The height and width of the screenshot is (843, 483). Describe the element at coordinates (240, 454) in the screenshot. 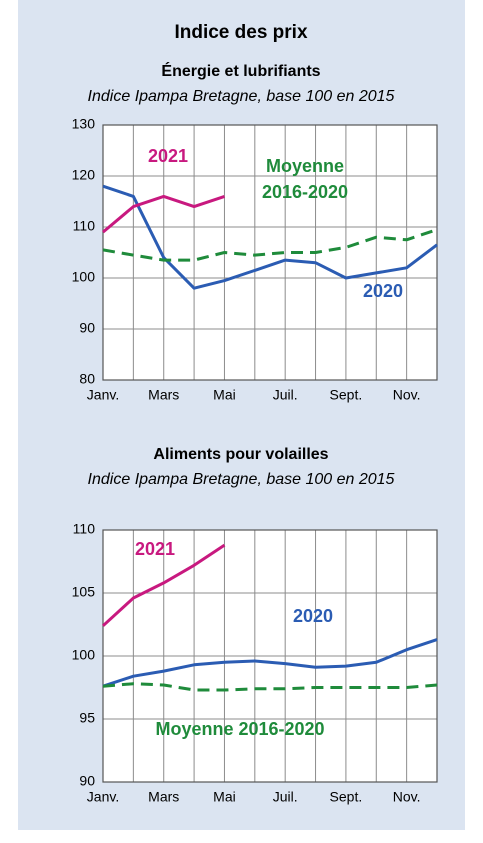

I see `chart-title: Aliments pour volailles` at that location.